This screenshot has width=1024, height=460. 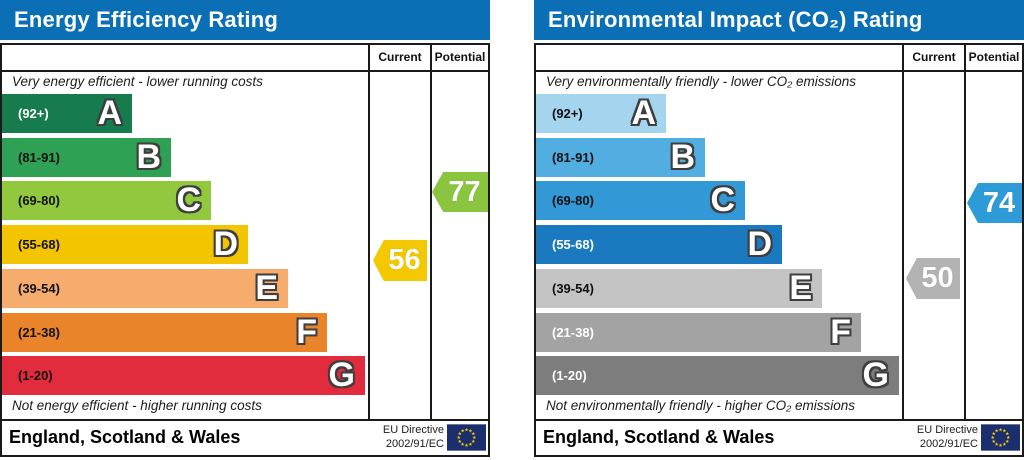 I want to click on chart-title: Energy Efficiency Rating, so click(x=245, y=20).